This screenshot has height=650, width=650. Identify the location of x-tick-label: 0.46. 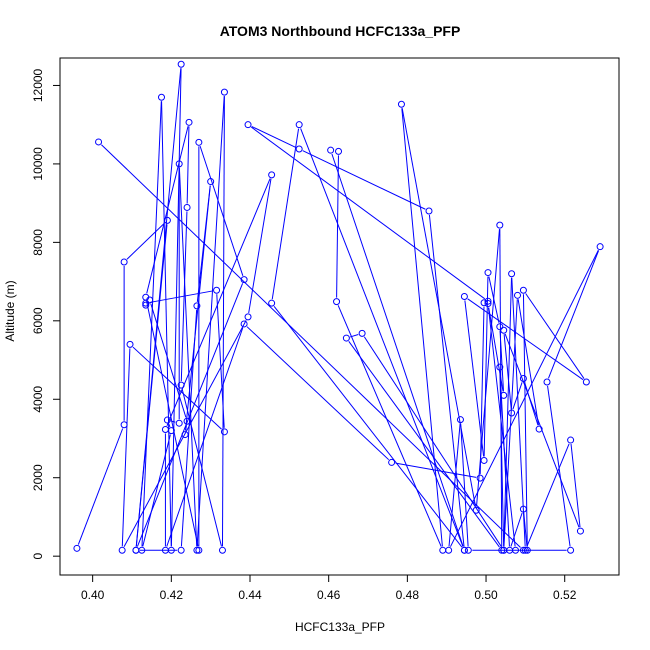
(329, 595).